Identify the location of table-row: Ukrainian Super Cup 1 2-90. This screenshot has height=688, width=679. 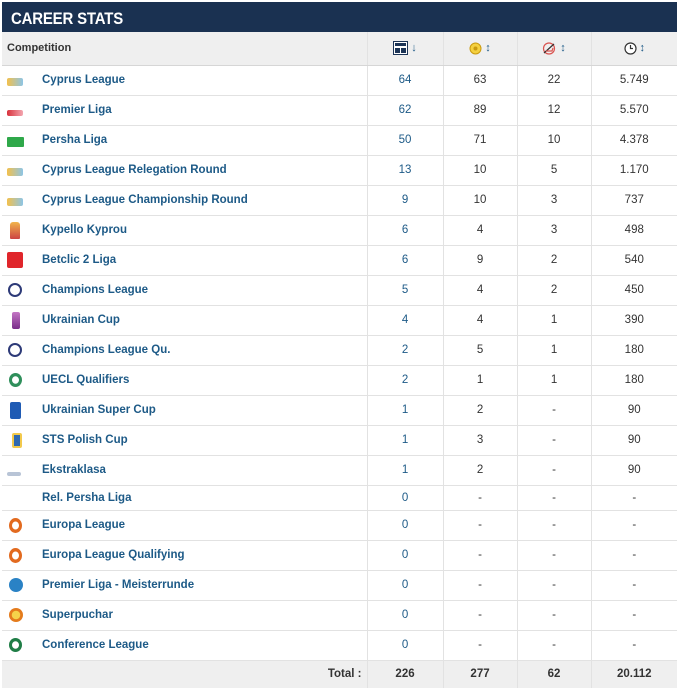
(340, 410).